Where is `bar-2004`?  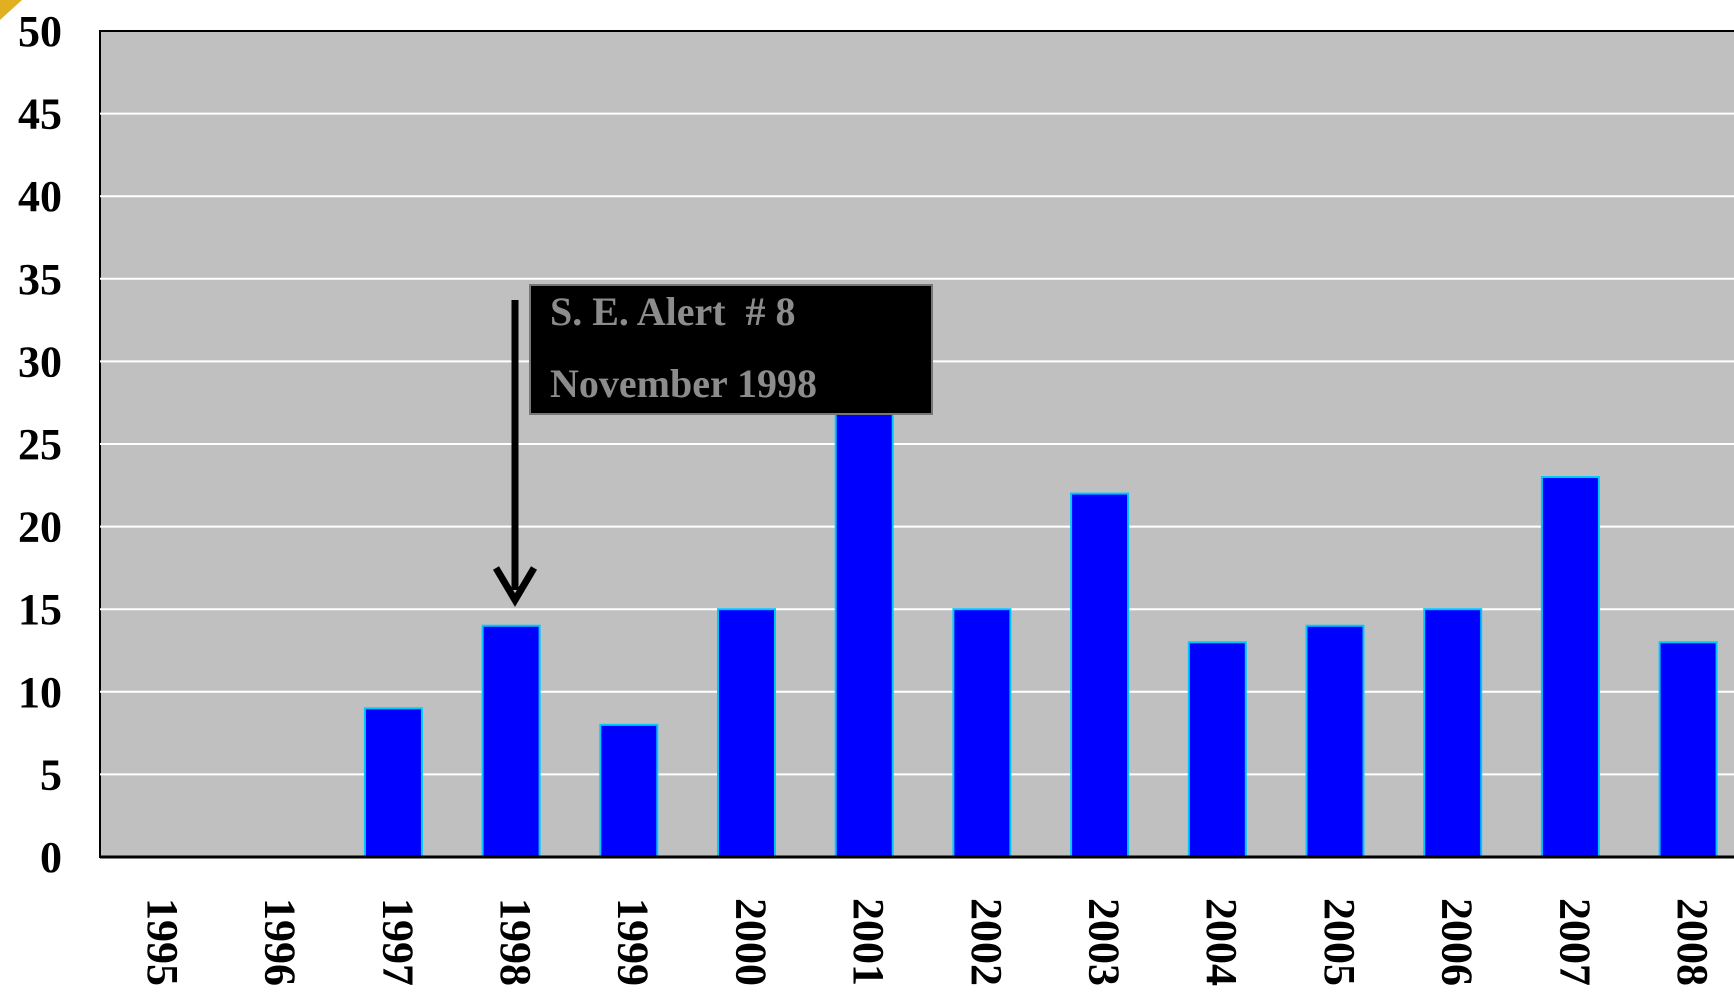 bar-2004 is located at coordinates (1217, 749).